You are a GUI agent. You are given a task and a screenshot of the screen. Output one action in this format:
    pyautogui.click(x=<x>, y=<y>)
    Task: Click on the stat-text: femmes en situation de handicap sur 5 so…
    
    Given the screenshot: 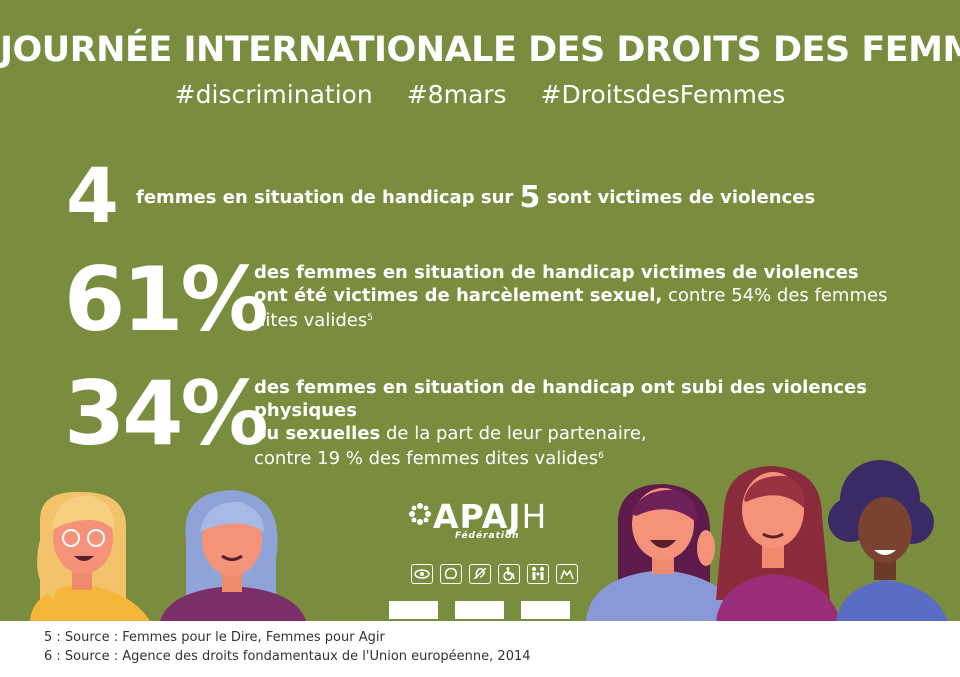 What is the action you would take?
    pyautogui.click(x=475, y=197)
    